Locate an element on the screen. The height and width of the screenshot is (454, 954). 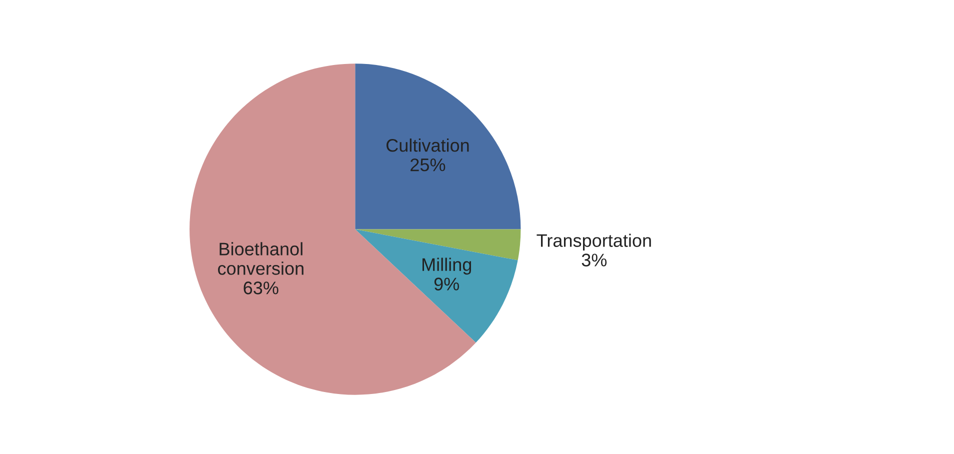
data-label: 63% is located at coordinates (261, 288).